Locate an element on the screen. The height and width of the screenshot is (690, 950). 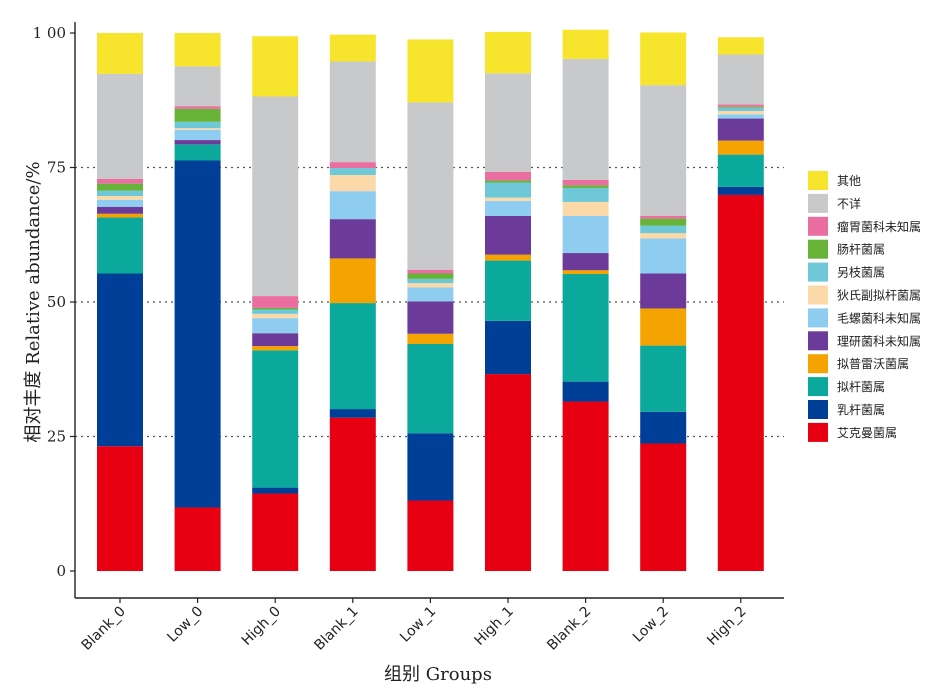
legend-item: 乳杆菌属 is located at coordinates (846, 409).